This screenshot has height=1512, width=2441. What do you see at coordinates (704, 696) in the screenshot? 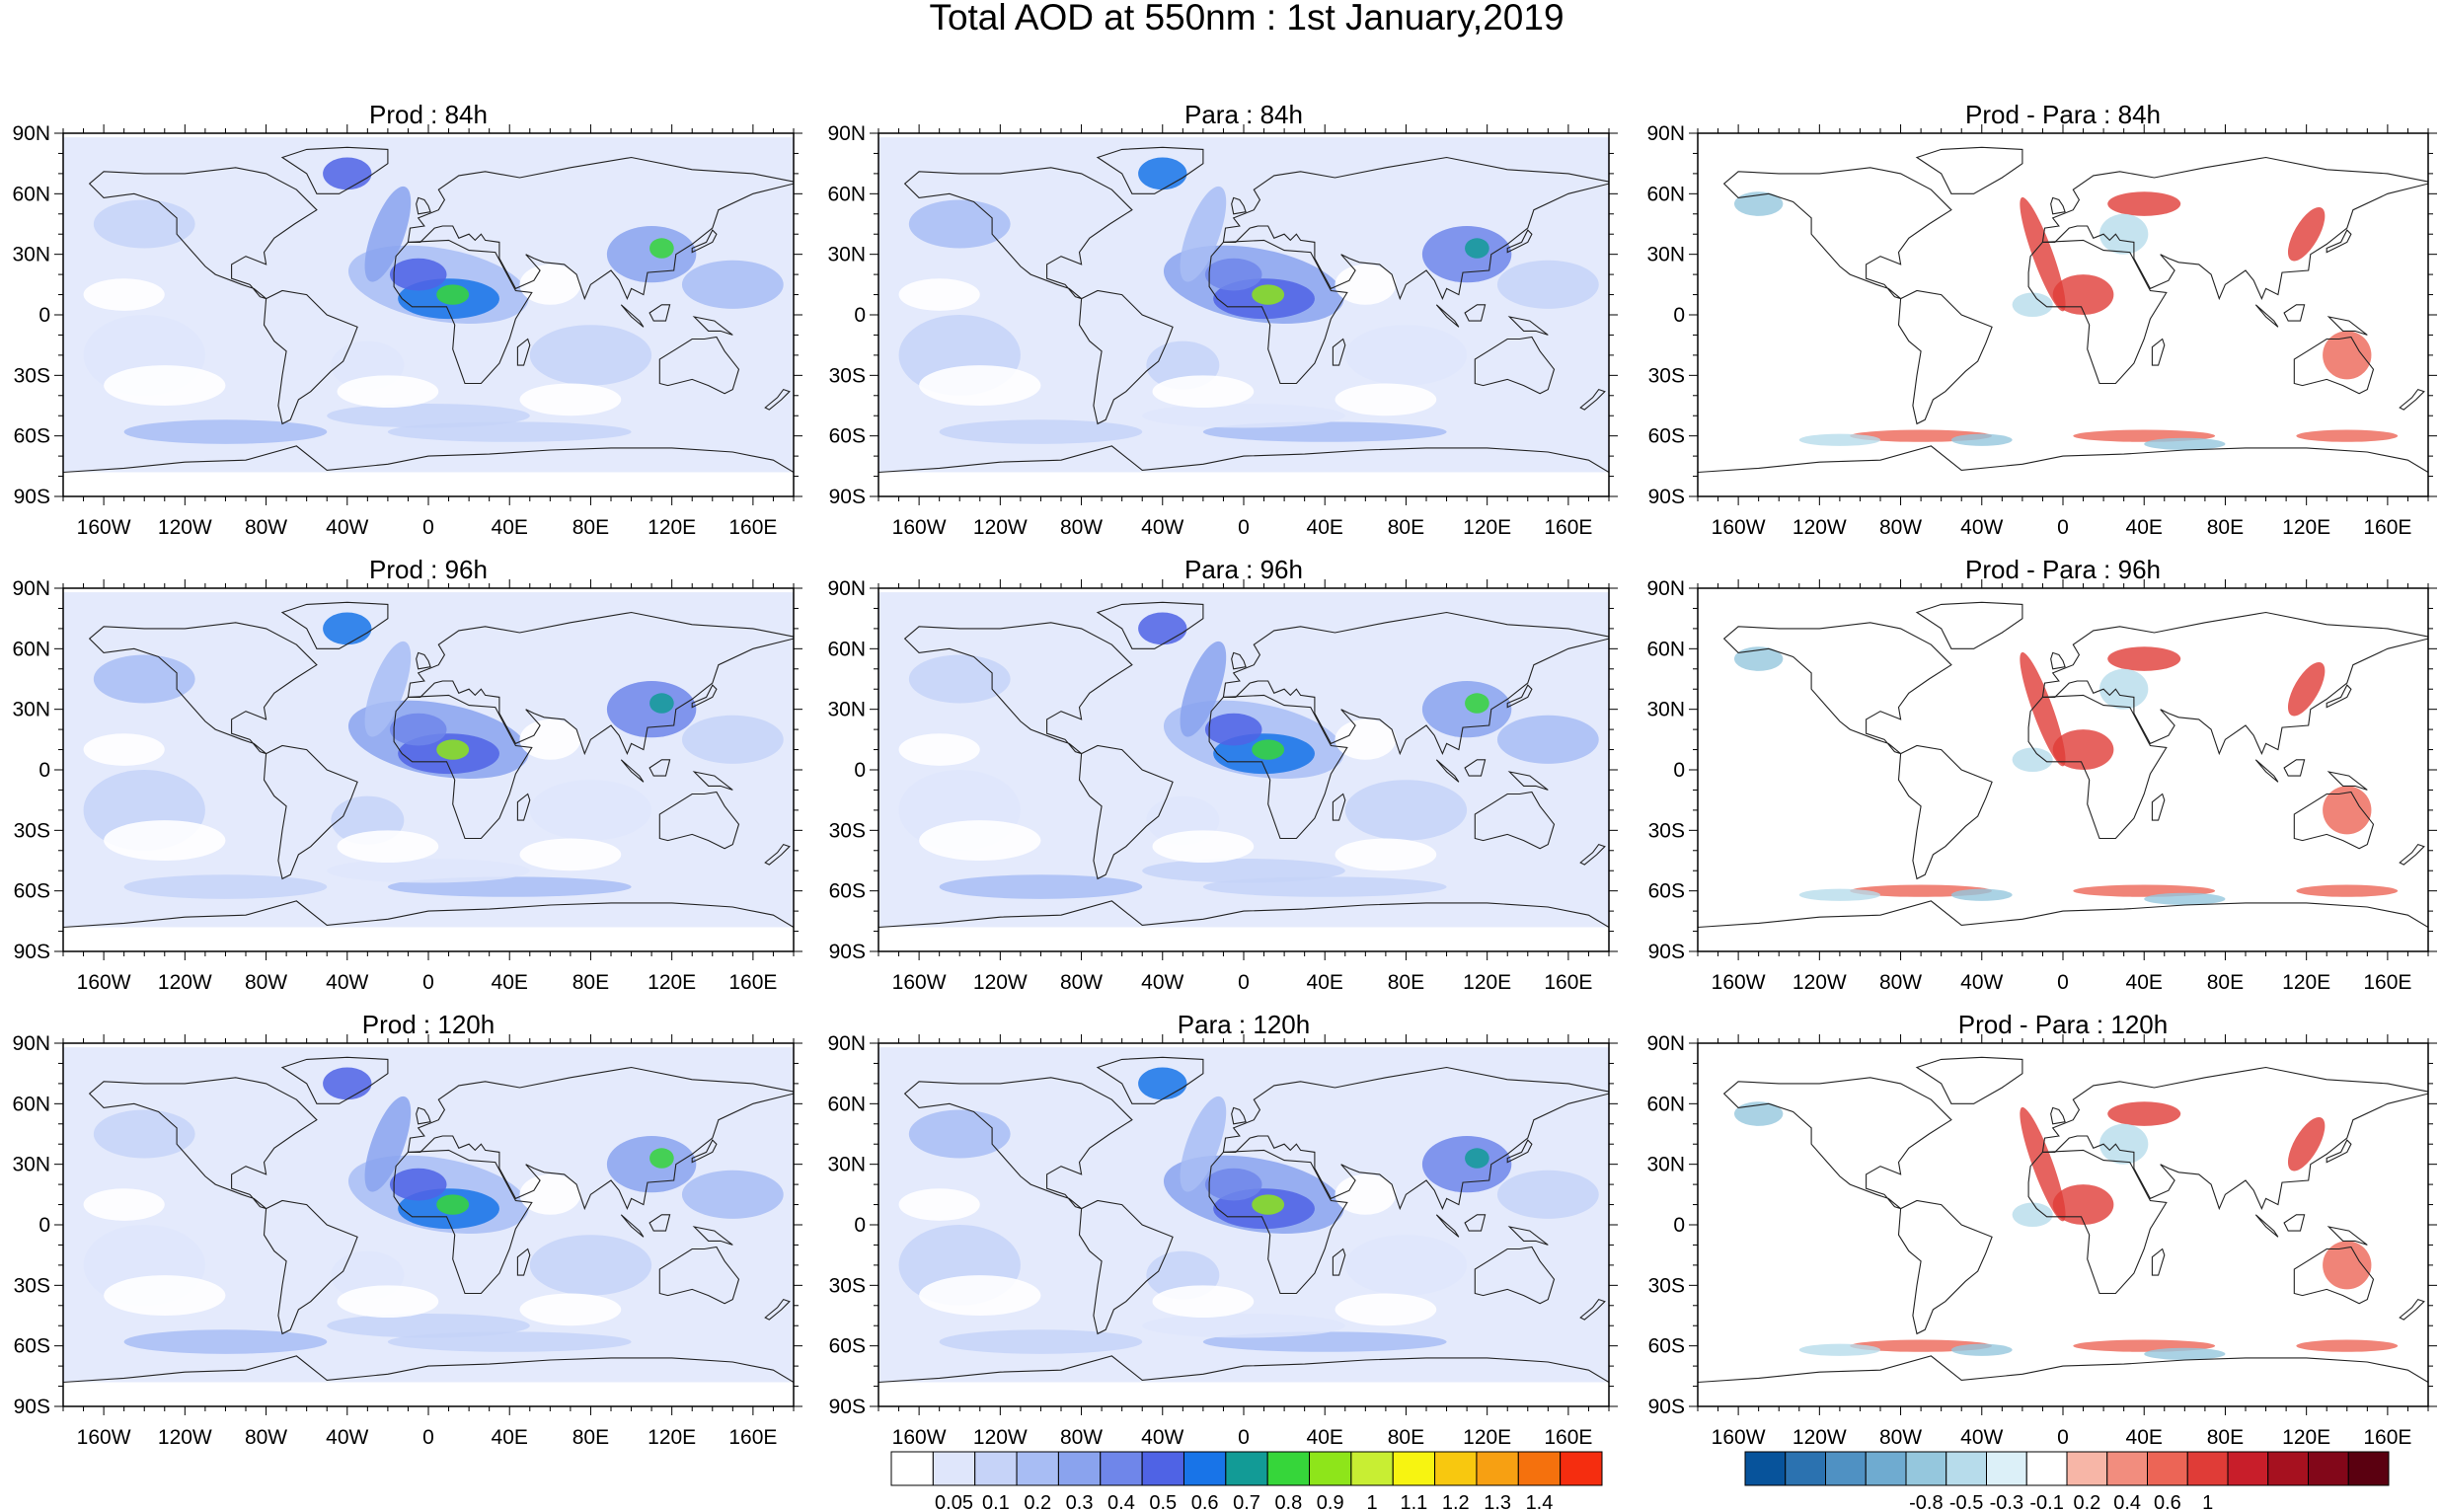
I see `coastline-japan` at bounding box center [704, 696].